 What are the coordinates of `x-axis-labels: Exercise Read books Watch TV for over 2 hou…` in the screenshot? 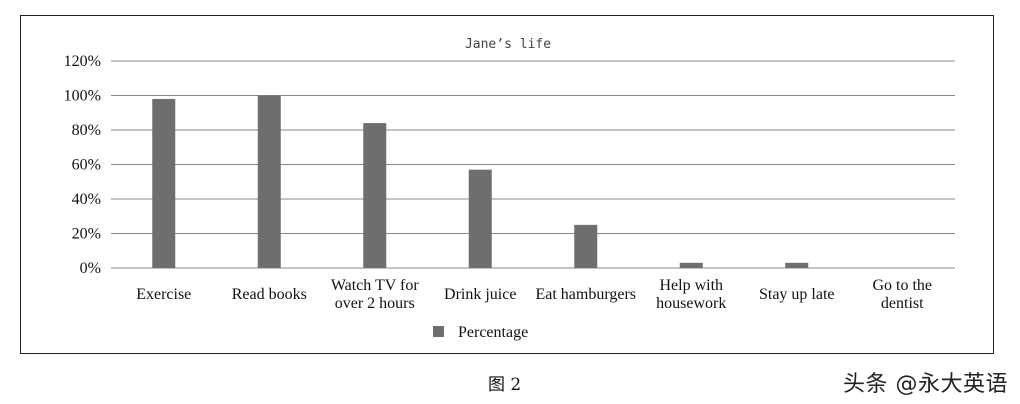 It's located at (534, 294).